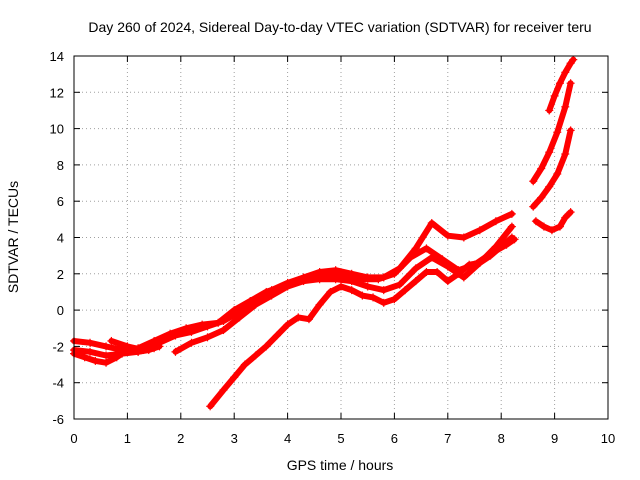  Describe the element at coordinates (394, 438) in the screenshot. I see `x-tick-label: 6` at that location.